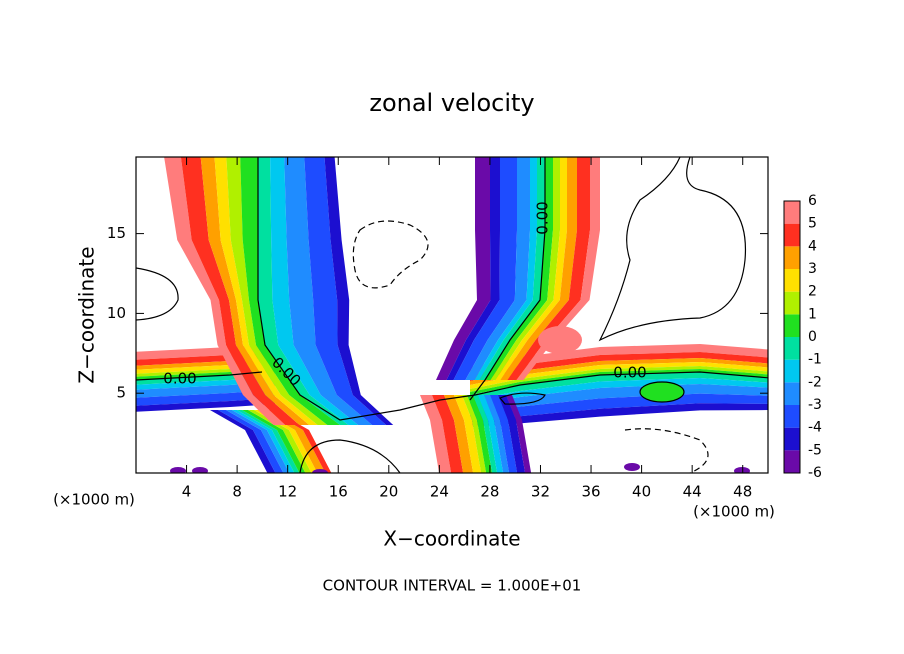 Image resolution: width=904 pixels, height=654 pixels. Describe the element at coordinates (815, 382) in the screenshot. I see `colorbar-label: -2` at that location.